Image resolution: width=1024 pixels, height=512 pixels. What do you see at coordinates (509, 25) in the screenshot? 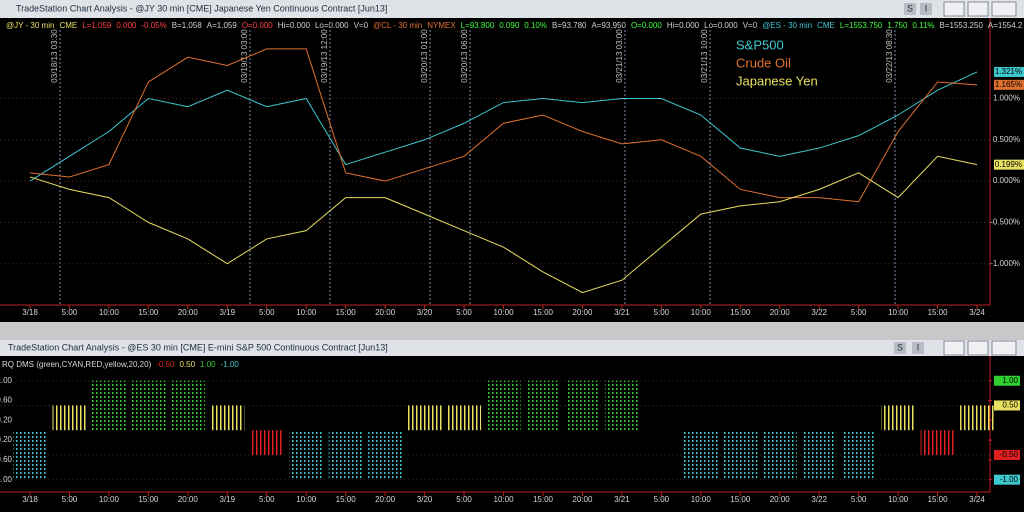
I see `info-item: 0.090` at bounding box center [509, 25].